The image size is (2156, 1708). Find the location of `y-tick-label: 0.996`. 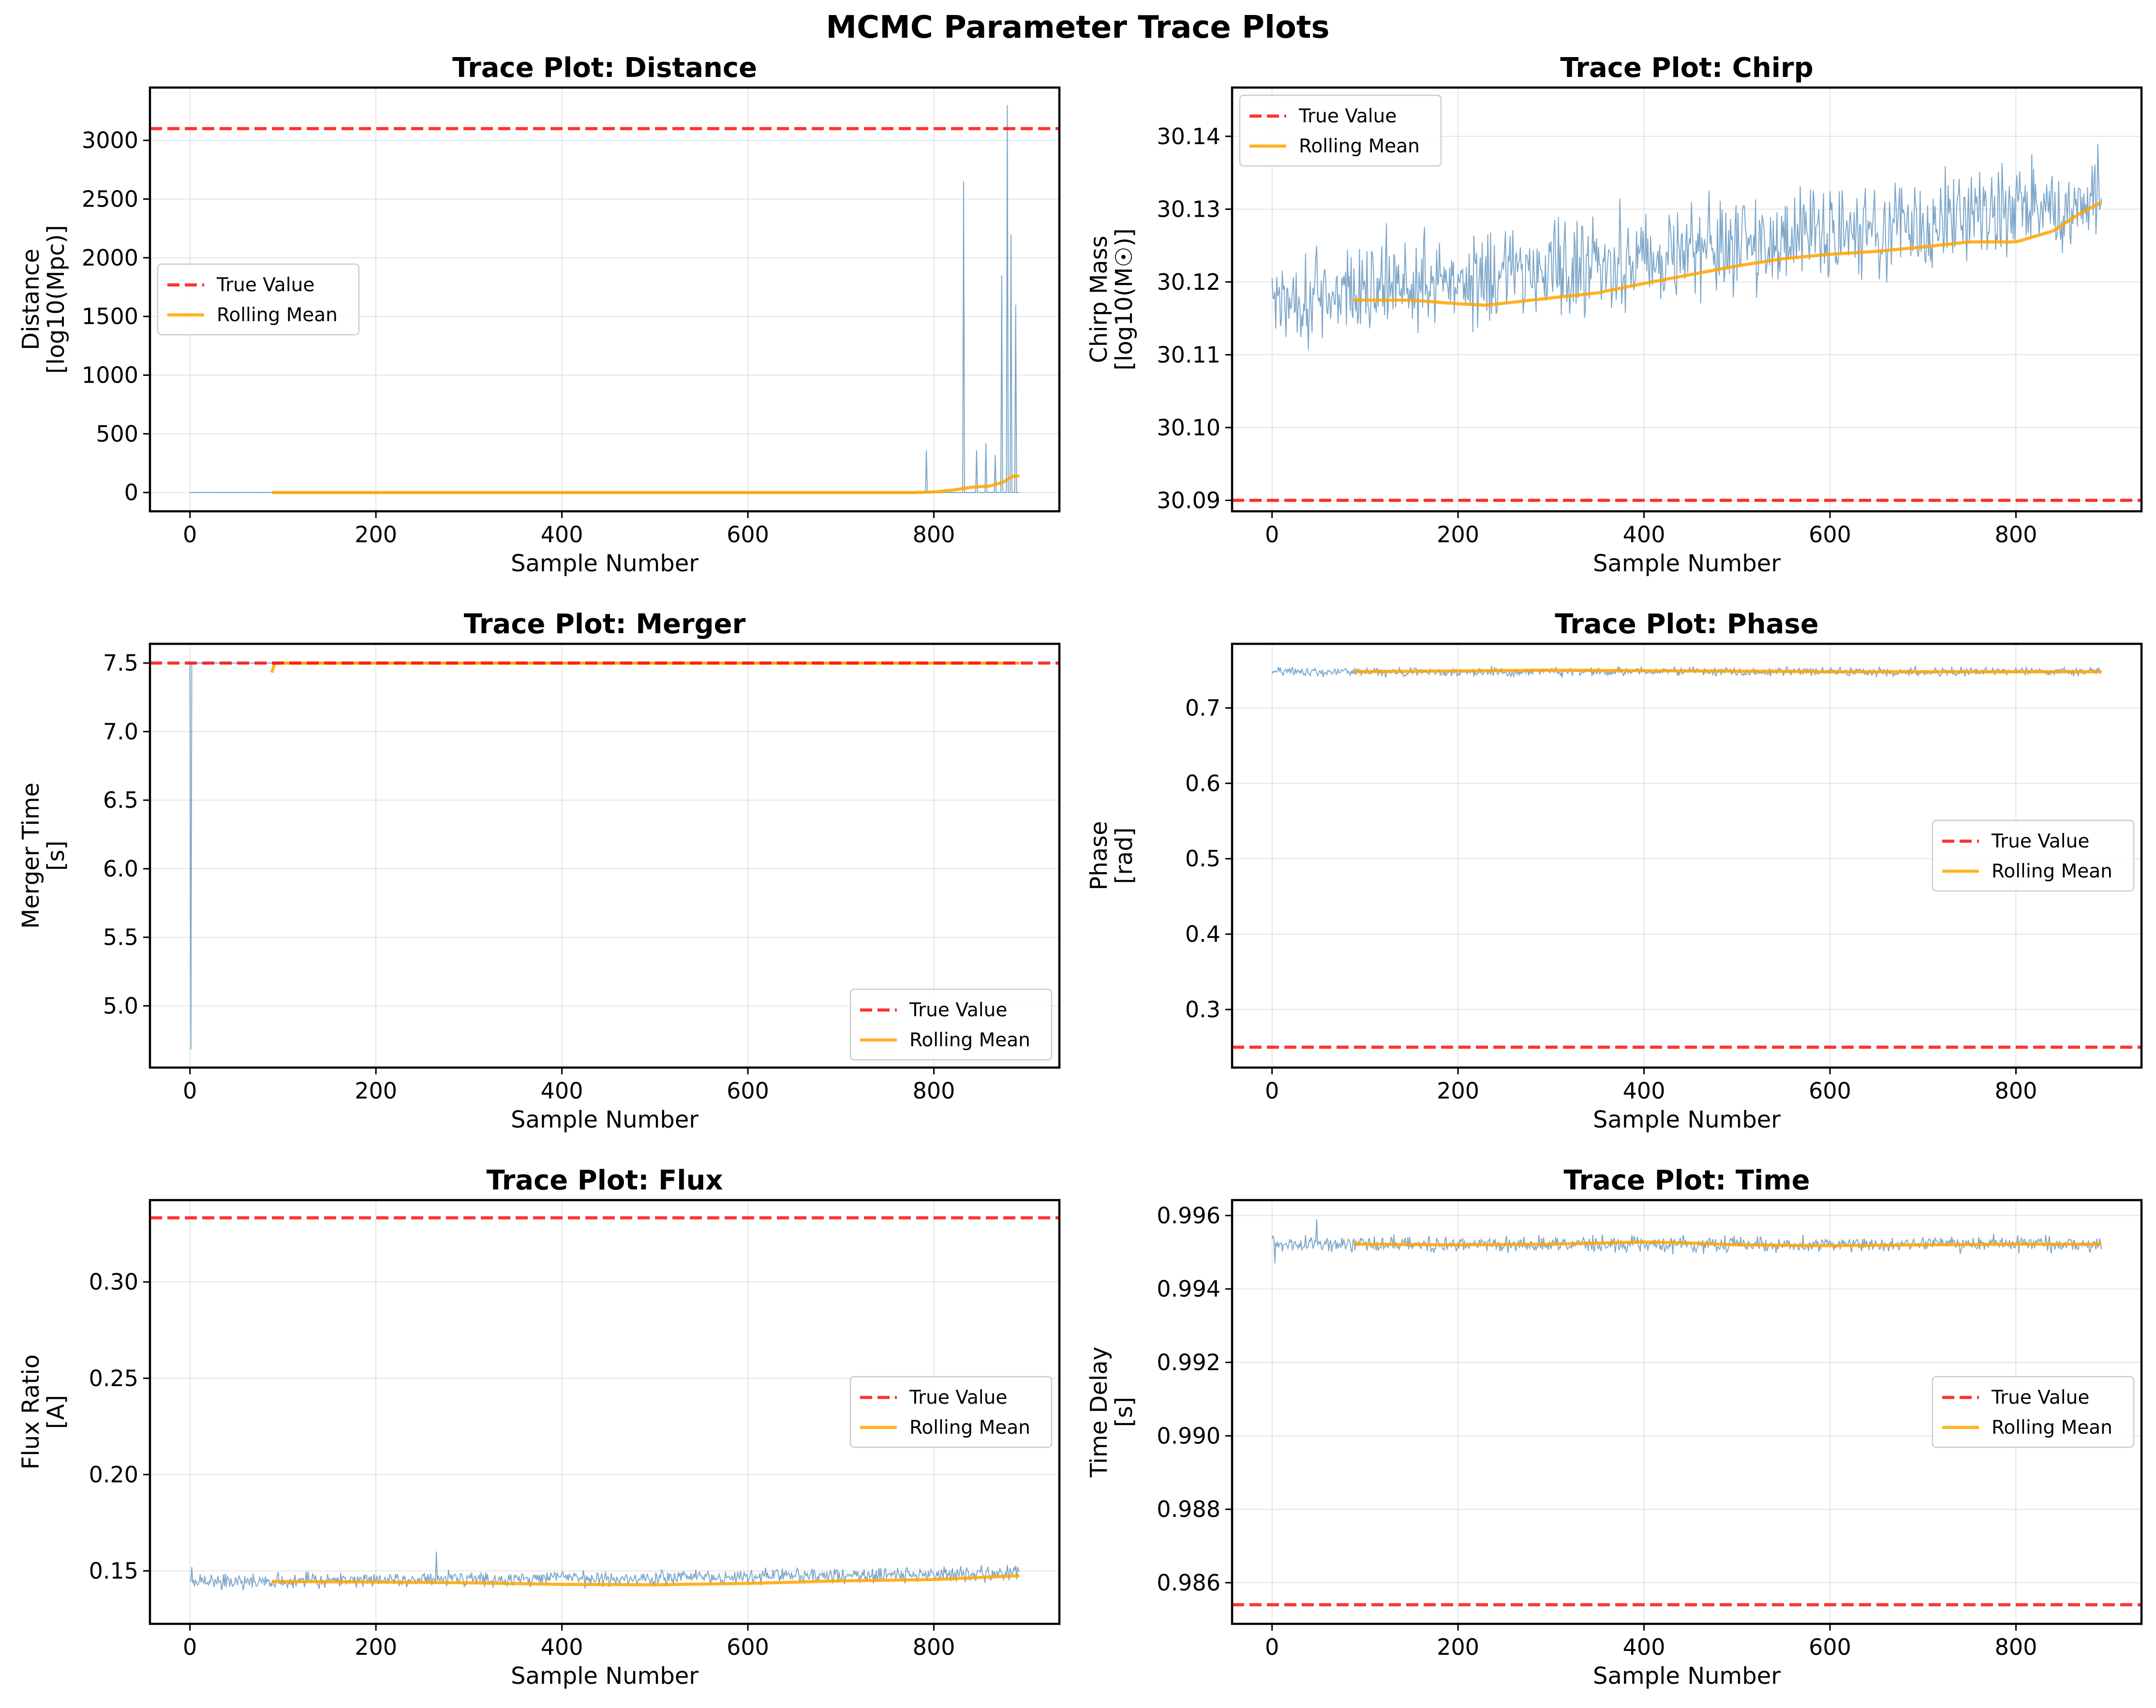

y-tick-label: 0.996 is located at coordinates (1188, 1216).